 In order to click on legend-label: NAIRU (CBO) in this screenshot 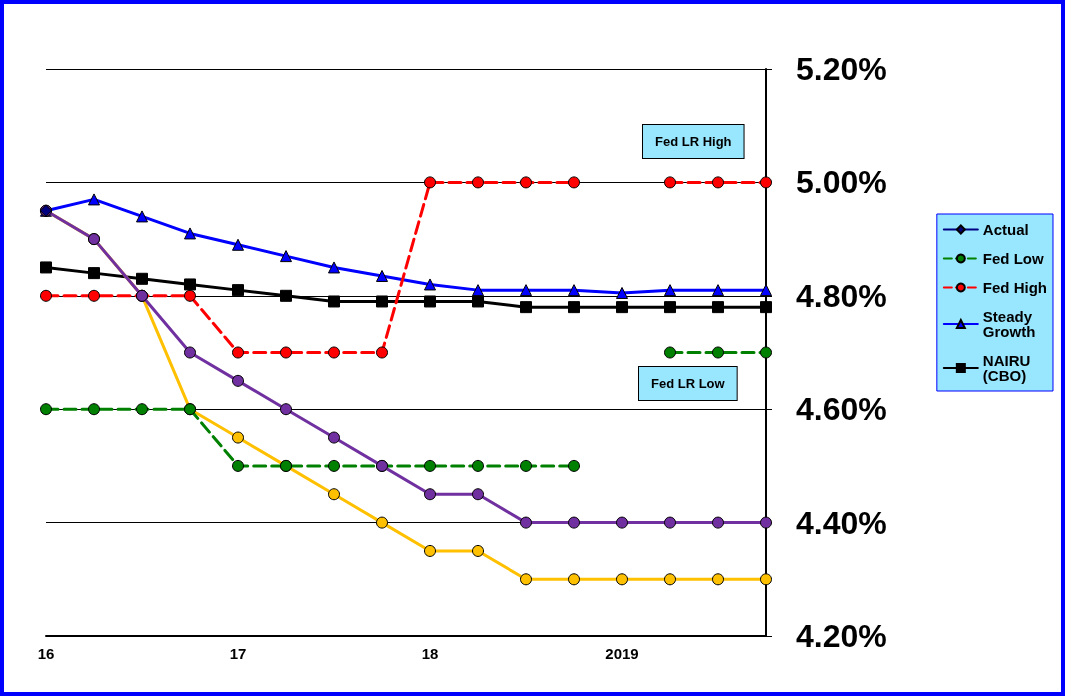, I will do `click(1008, 368)`.